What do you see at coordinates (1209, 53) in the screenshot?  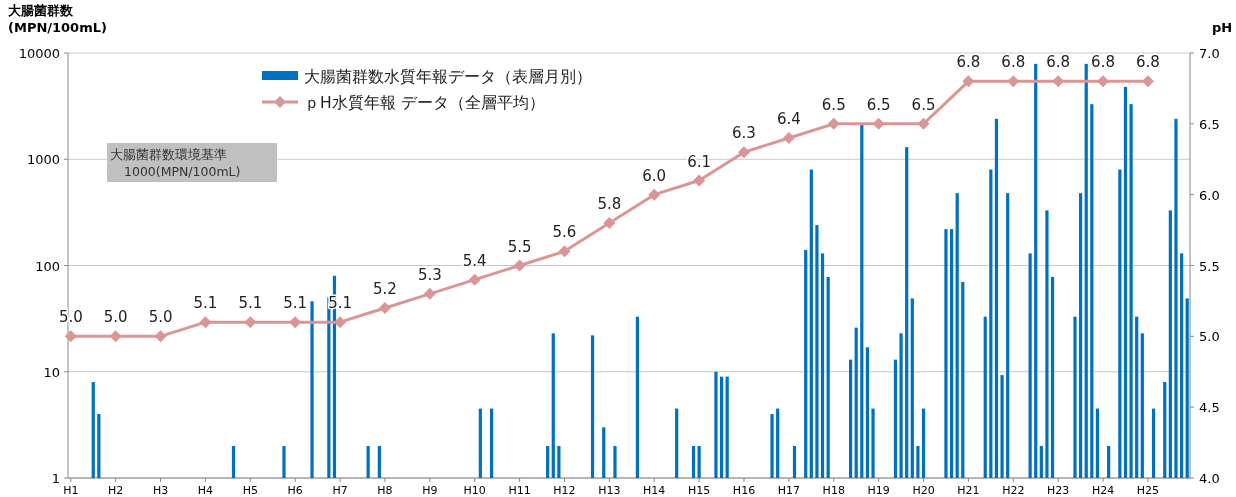 I see `y2-tick-label: 7.0` at bounding box center [1209, 53].